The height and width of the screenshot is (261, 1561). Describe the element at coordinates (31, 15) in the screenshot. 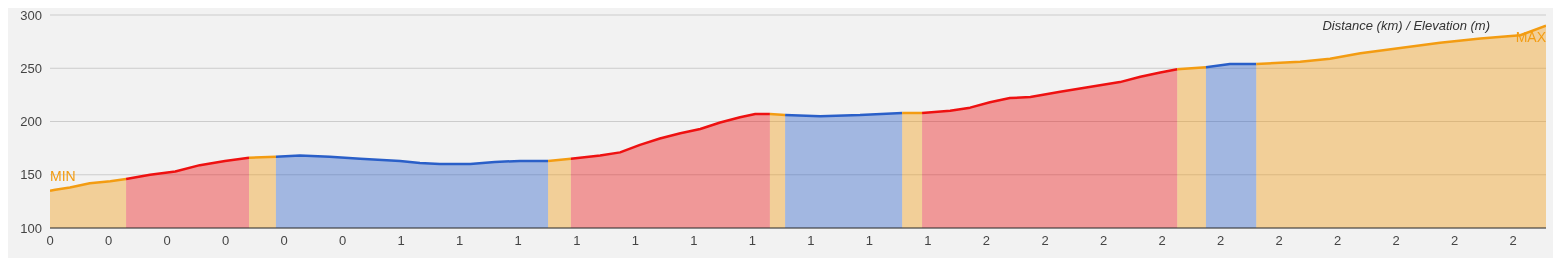

I see `y-tick-label: 300` at that location.